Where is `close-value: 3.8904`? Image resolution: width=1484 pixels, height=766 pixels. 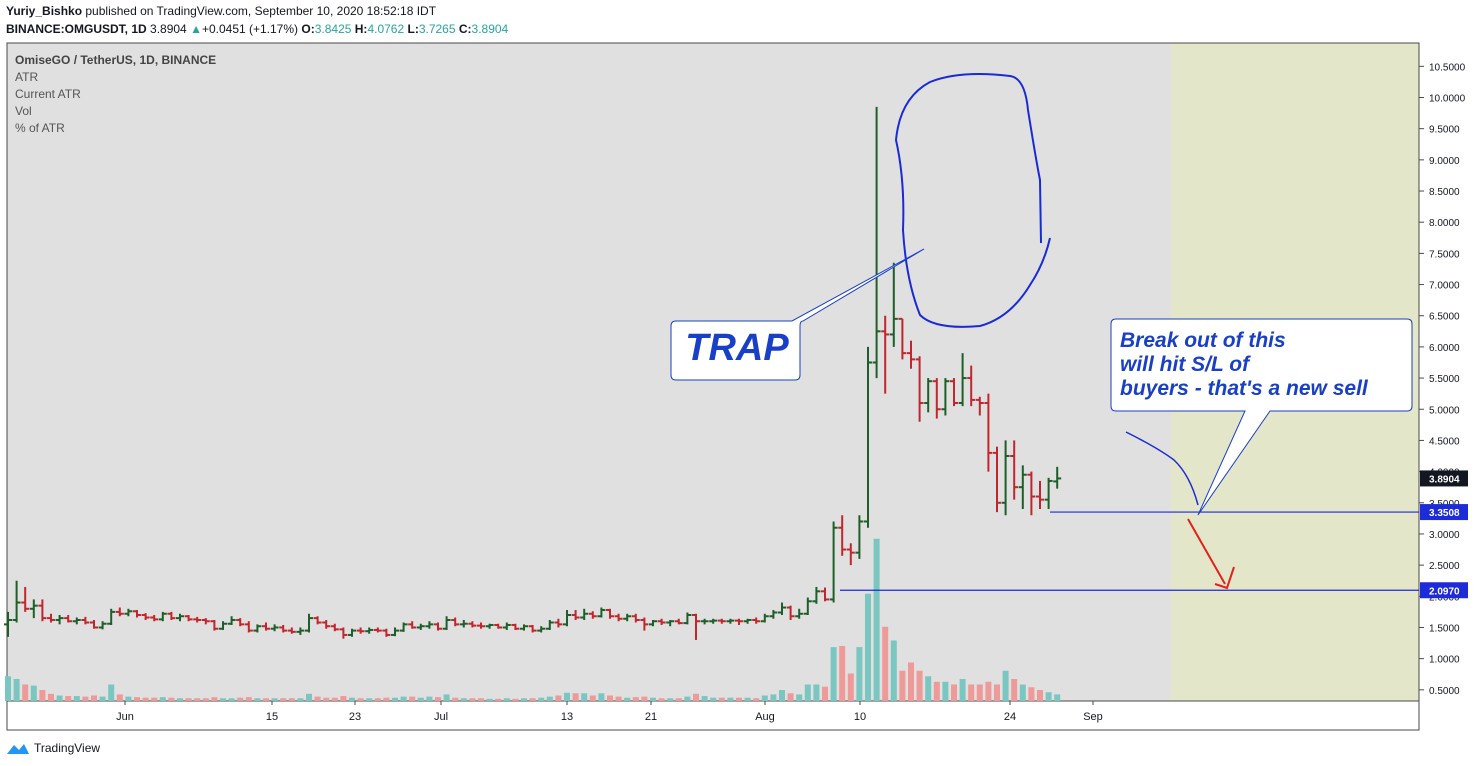 close-value: 3.8904 is located at coordinates (490, 29).